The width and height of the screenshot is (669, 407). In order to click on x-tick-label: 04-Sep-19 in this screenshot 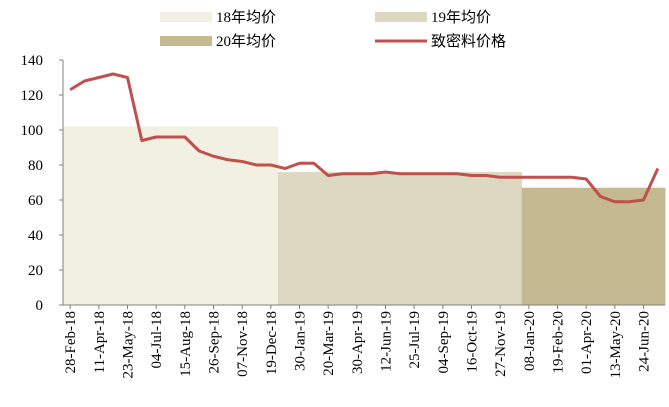, I will do `click(444, 342)`.